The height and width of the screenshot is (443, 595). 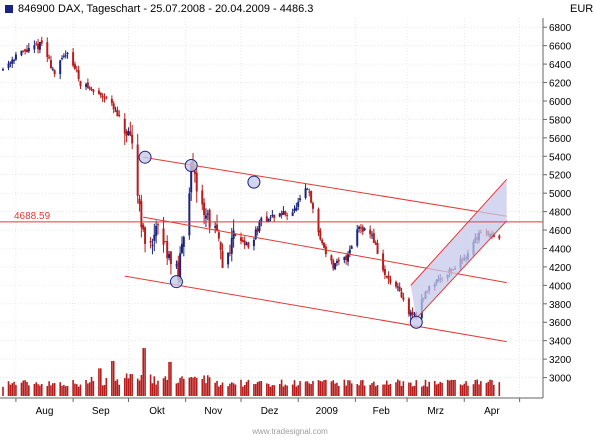 I want to click on uptrend-lower-line, so click(x=461, y=269).